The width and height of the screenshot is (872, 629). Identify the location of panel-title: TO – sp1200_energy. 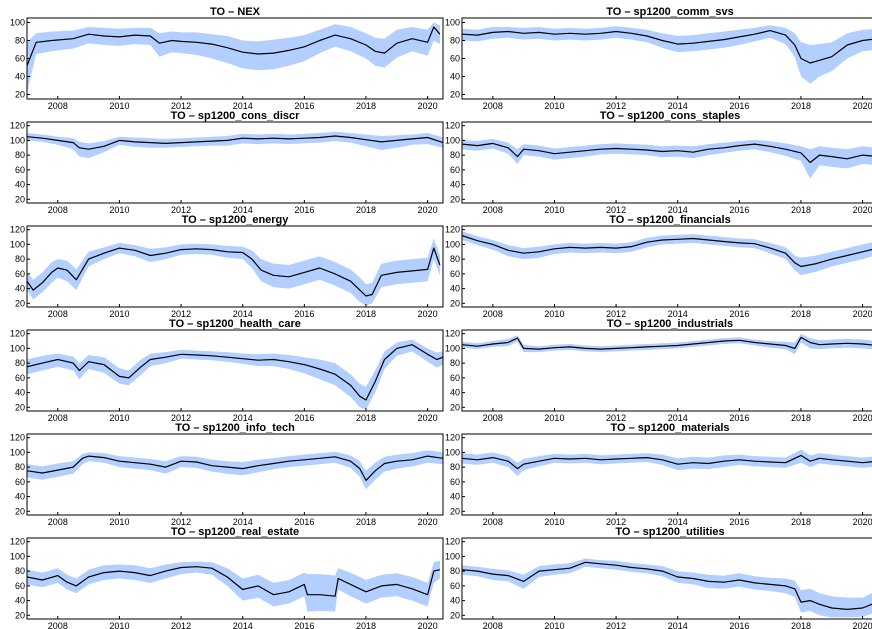
(236, 220).